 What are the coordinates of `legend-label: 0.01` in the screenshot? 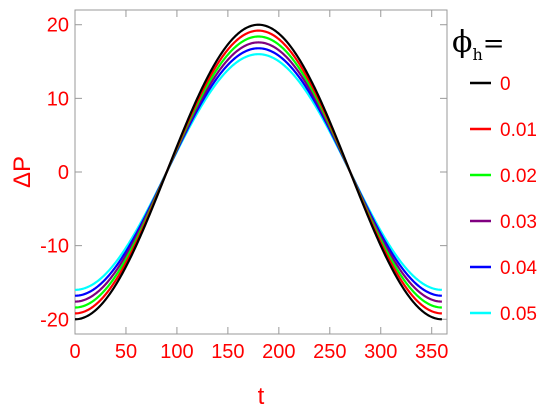 It's located at (518, 130).